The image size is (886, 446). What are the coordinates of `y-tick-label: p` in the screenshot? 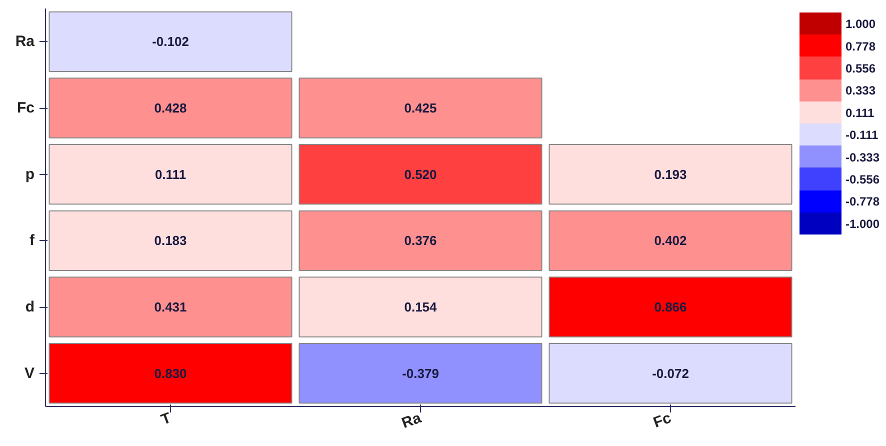 It's located at (30, 174).